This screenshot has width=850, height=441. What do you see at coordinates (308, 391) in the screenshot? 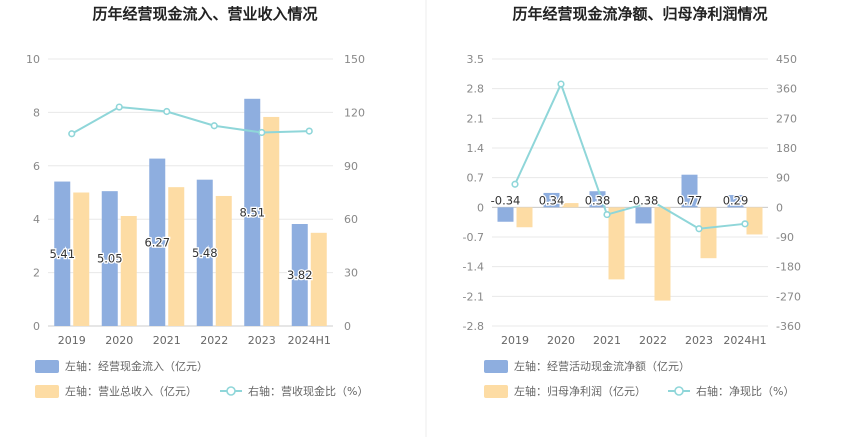
I see `legend-label-line: 右轴：营收现金比（%）` at bounding box center [308, 391].